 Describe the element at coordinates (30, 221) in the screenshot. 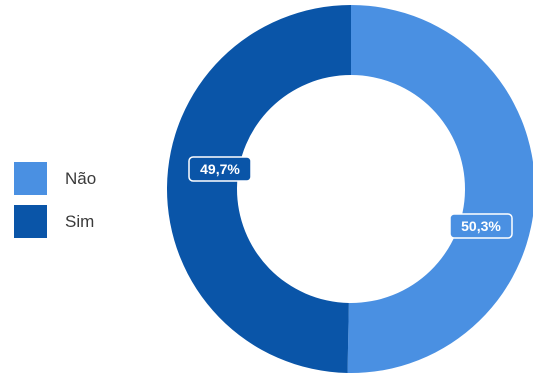

I see `legend-swatch-sim` at that location.